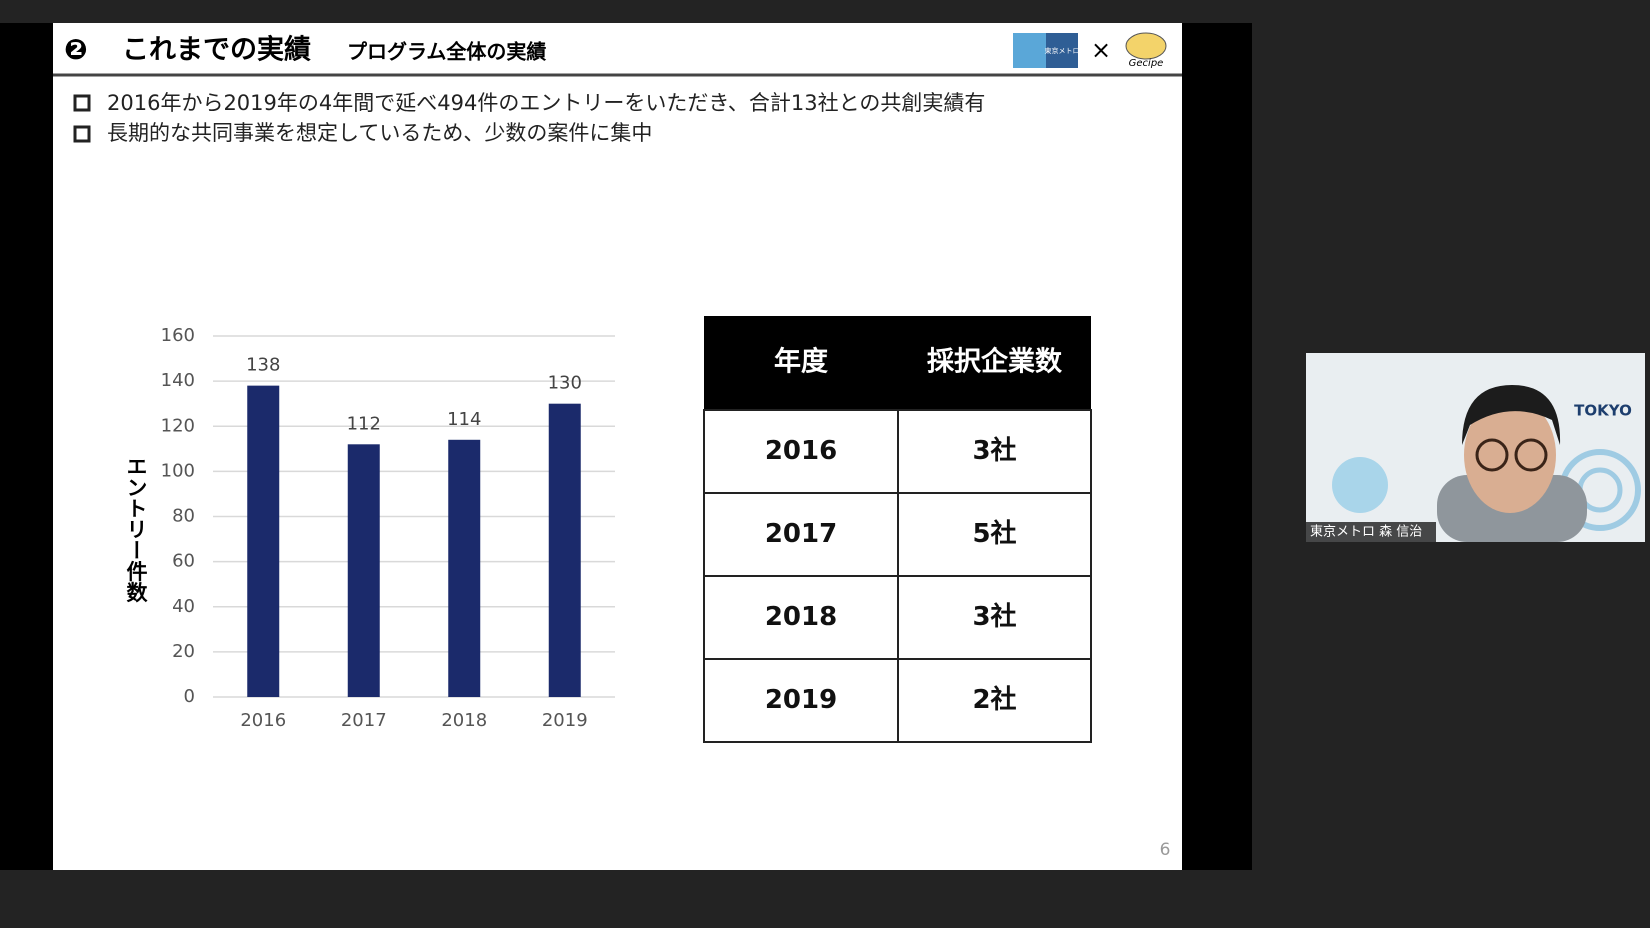 This screenshot has height=928, width=1650. Describe the element at coordinates (1510, 455) in the screenshot. I see `person-head` at that location.